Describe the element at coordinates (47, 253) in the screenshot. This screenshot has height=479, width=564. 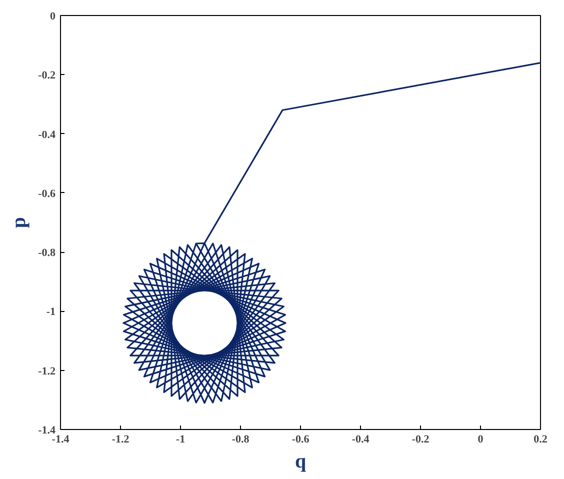
I see `y-tick-label: -0.8` at that location.